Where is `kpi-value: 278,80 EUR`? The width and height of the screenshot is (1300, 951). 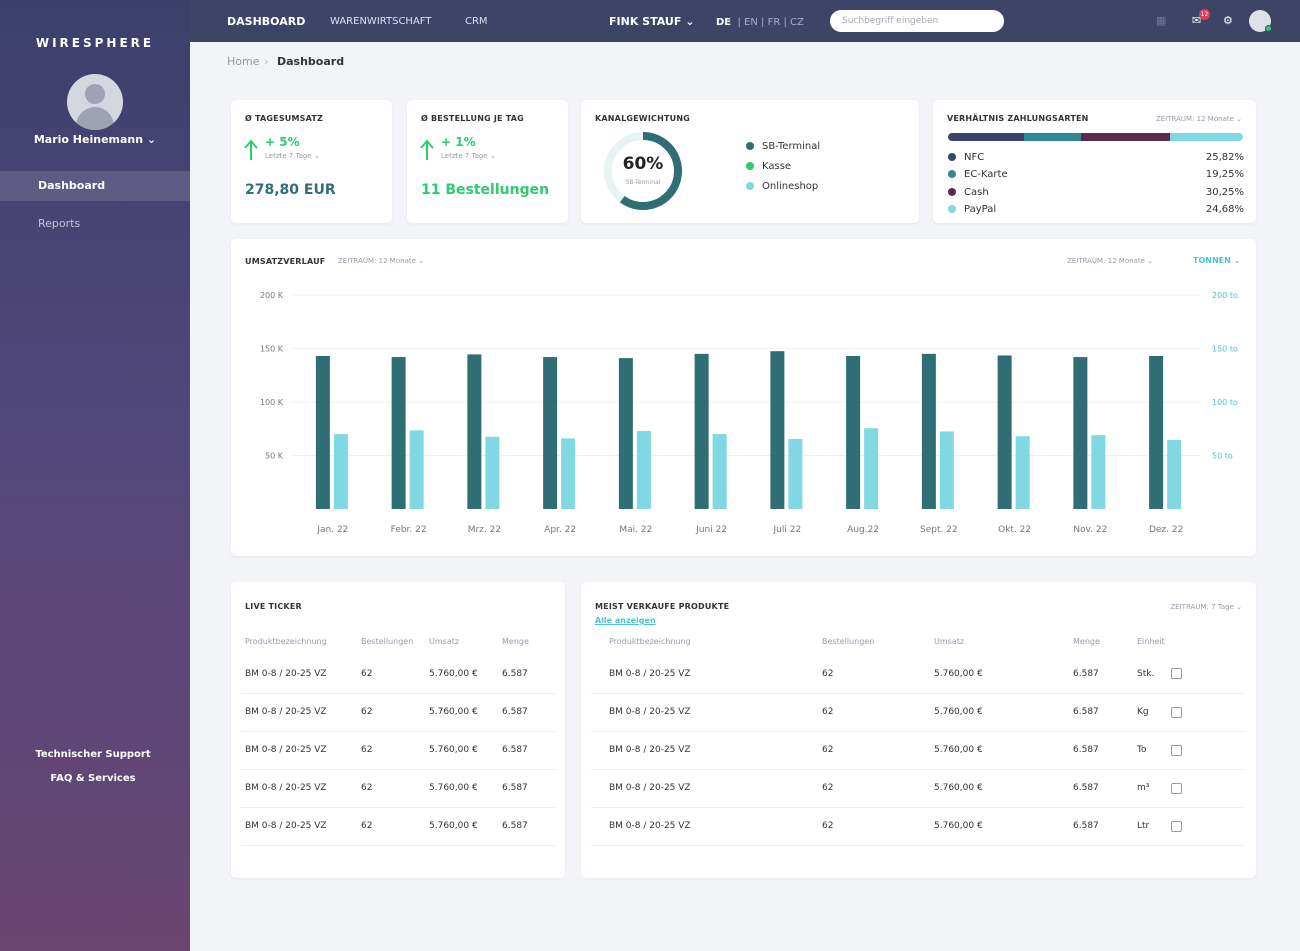 kpi-value: 278,80 EUR is located at coordinates (290, 190).